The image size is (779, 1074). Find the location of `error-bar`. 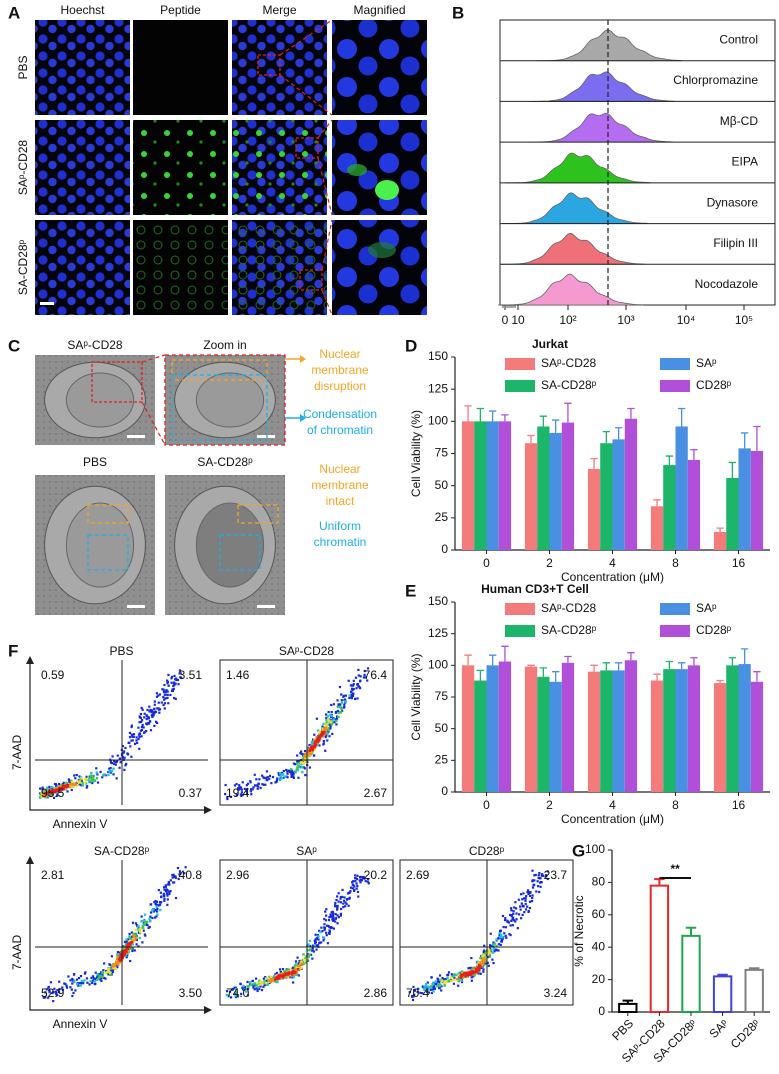

error-bar is located at coordinates (618, 666).